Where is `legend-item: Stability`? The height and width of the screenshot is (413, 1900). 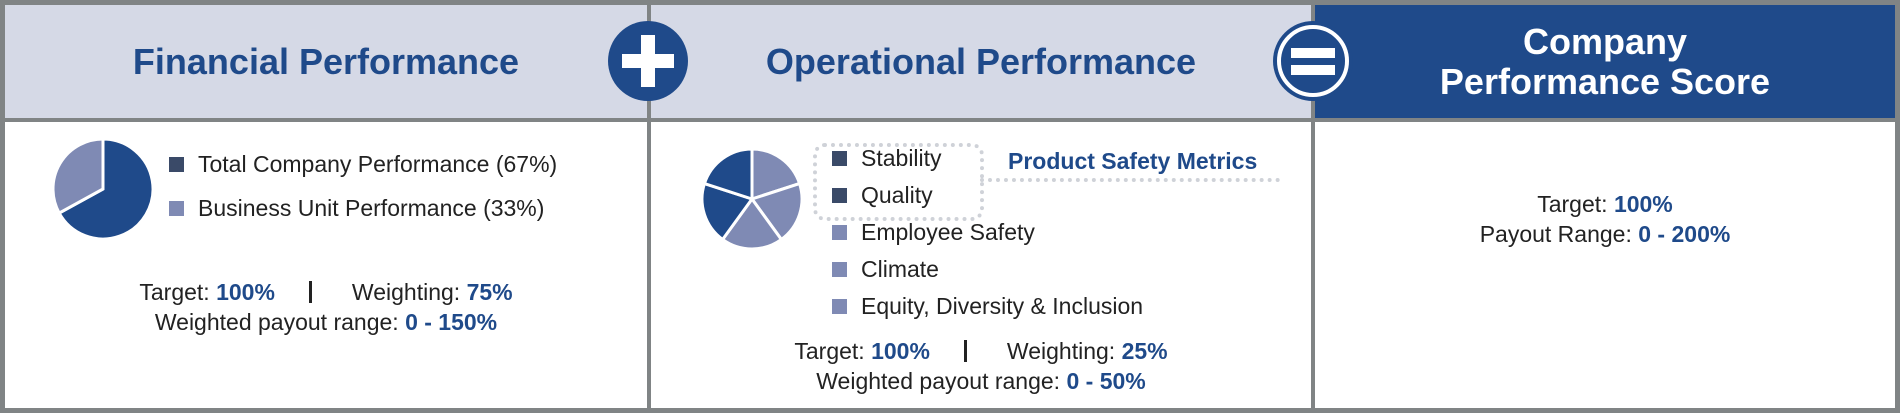 legend-item: Stability is located at coordinates (987, 158).